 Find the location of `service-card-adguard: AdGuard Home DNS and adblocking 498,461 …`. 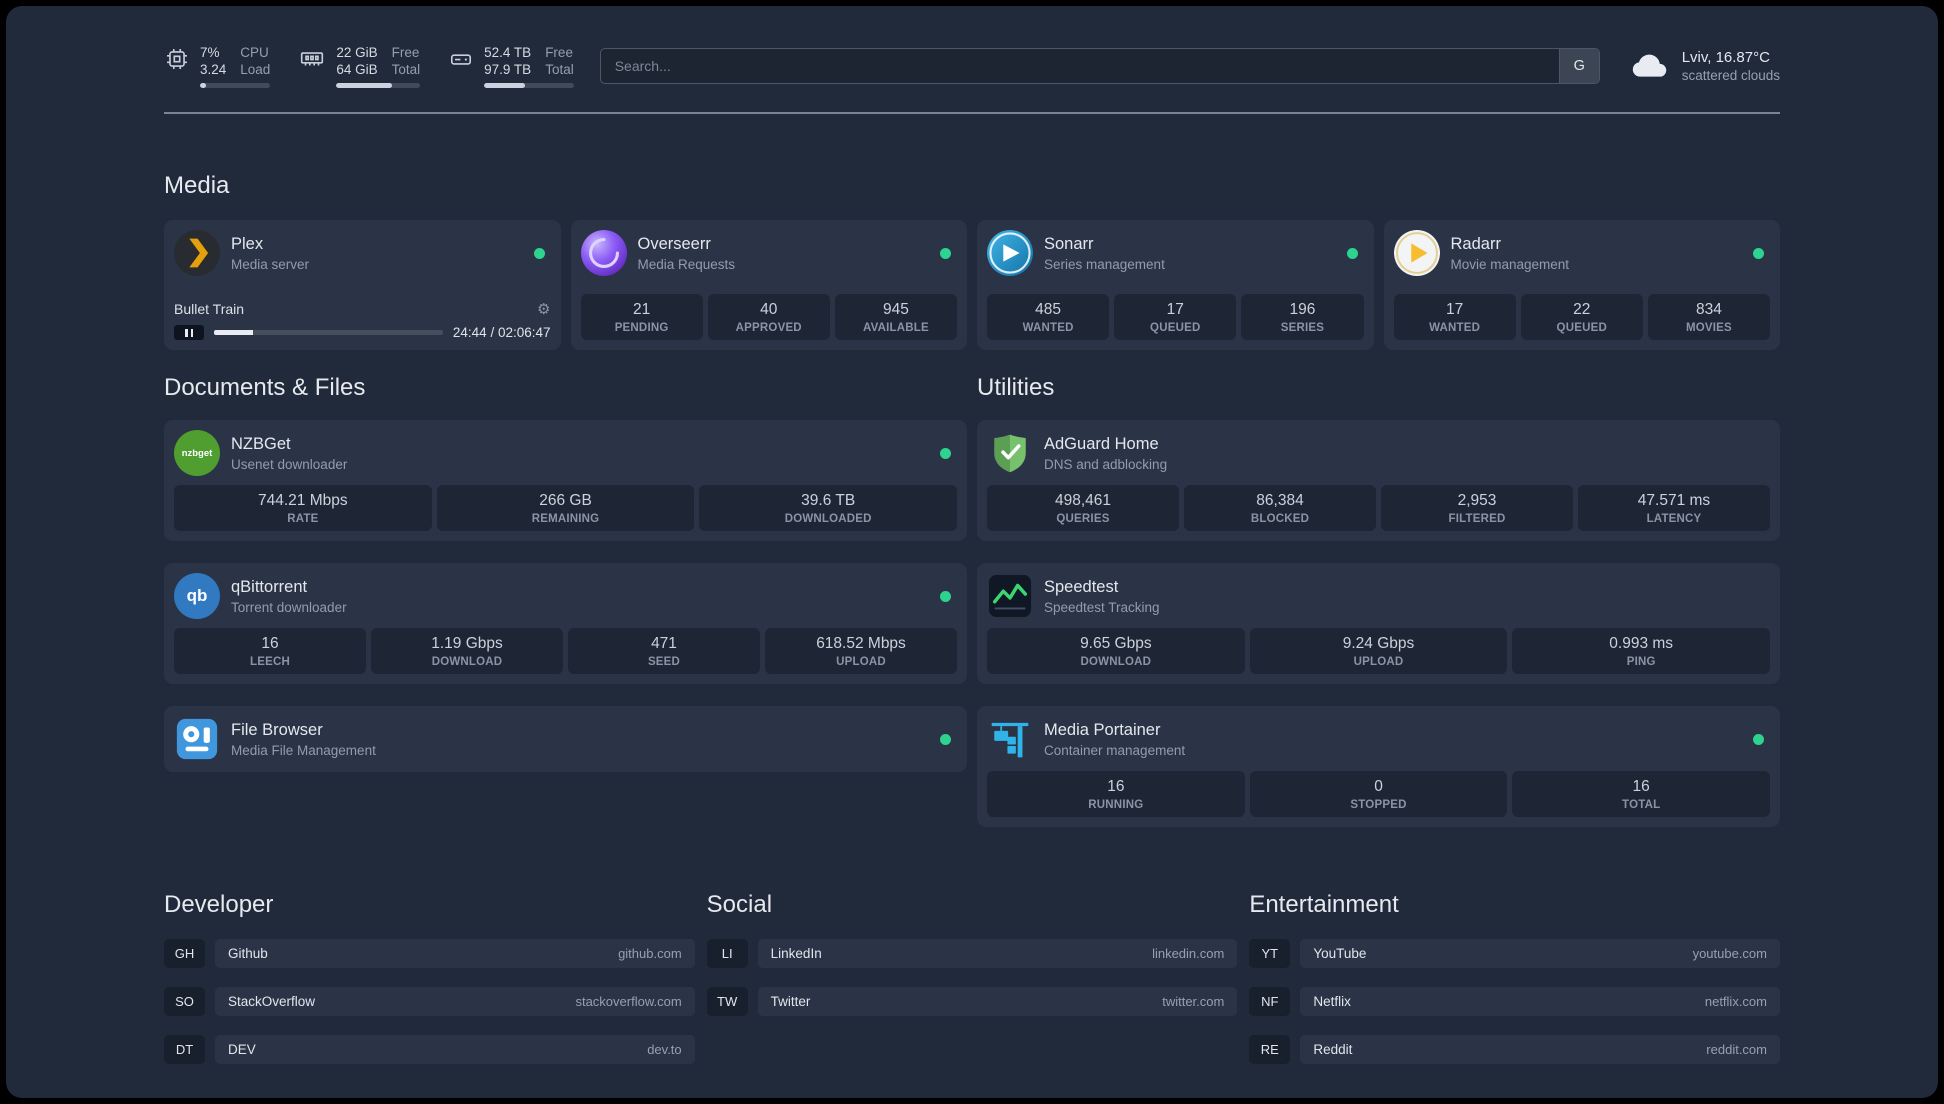

service-card-adguard: AdGuard Home DNS and adblocking 498,461 … is located at coordinates (1378, 480).